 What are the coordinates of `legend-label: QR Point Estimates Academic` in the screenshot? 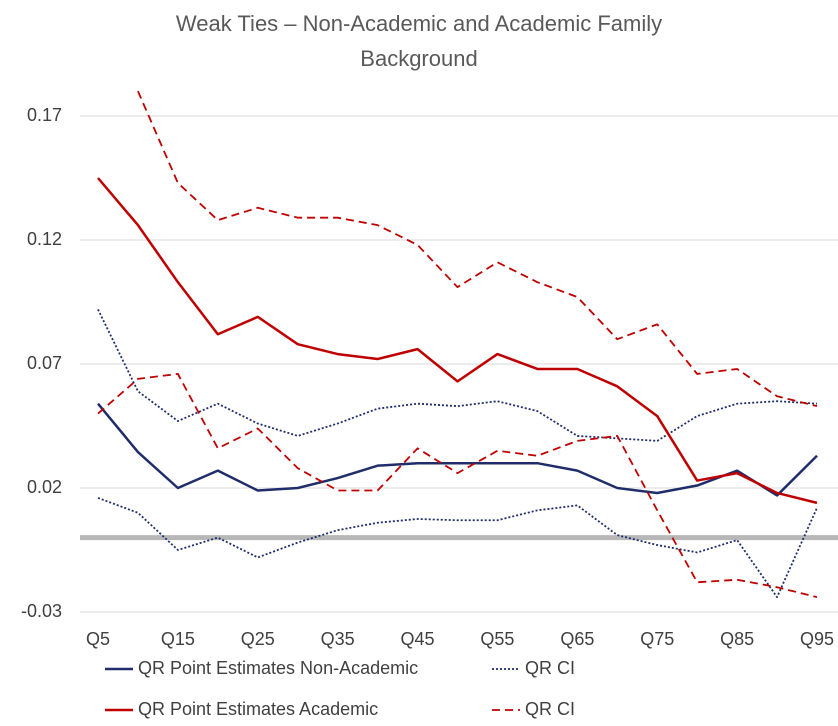 It's located at (258, 709).